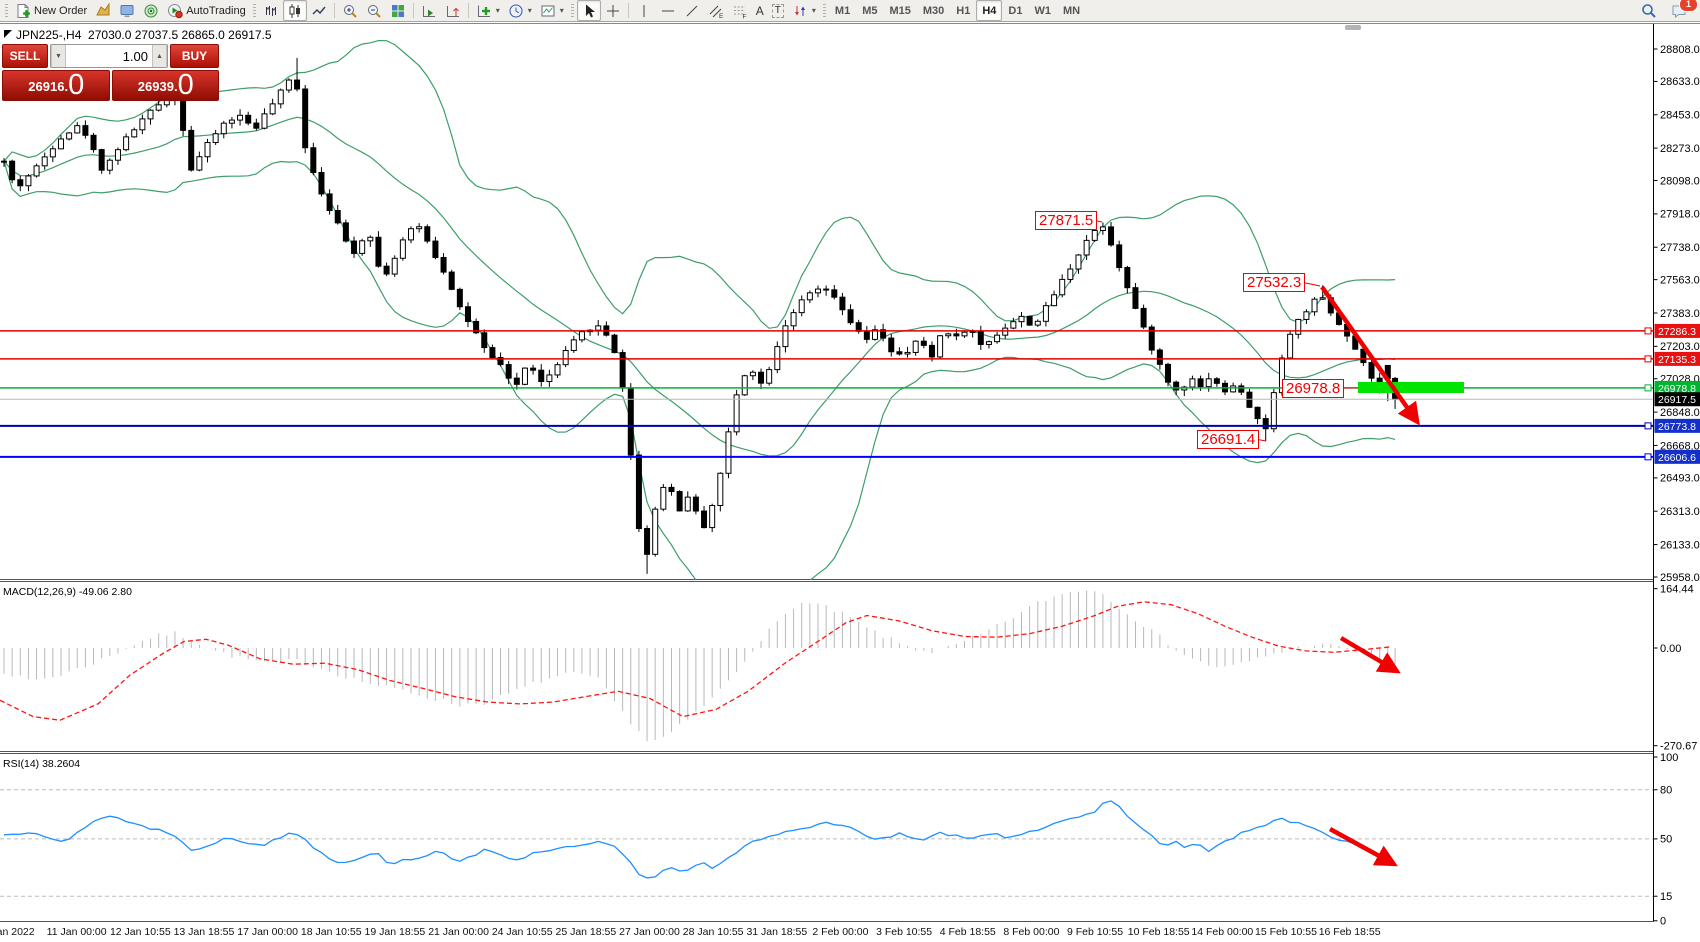 The width and height of the screenshot is (1700, 942). I want to click on timeframe-M30: M30, so click(933, 10).